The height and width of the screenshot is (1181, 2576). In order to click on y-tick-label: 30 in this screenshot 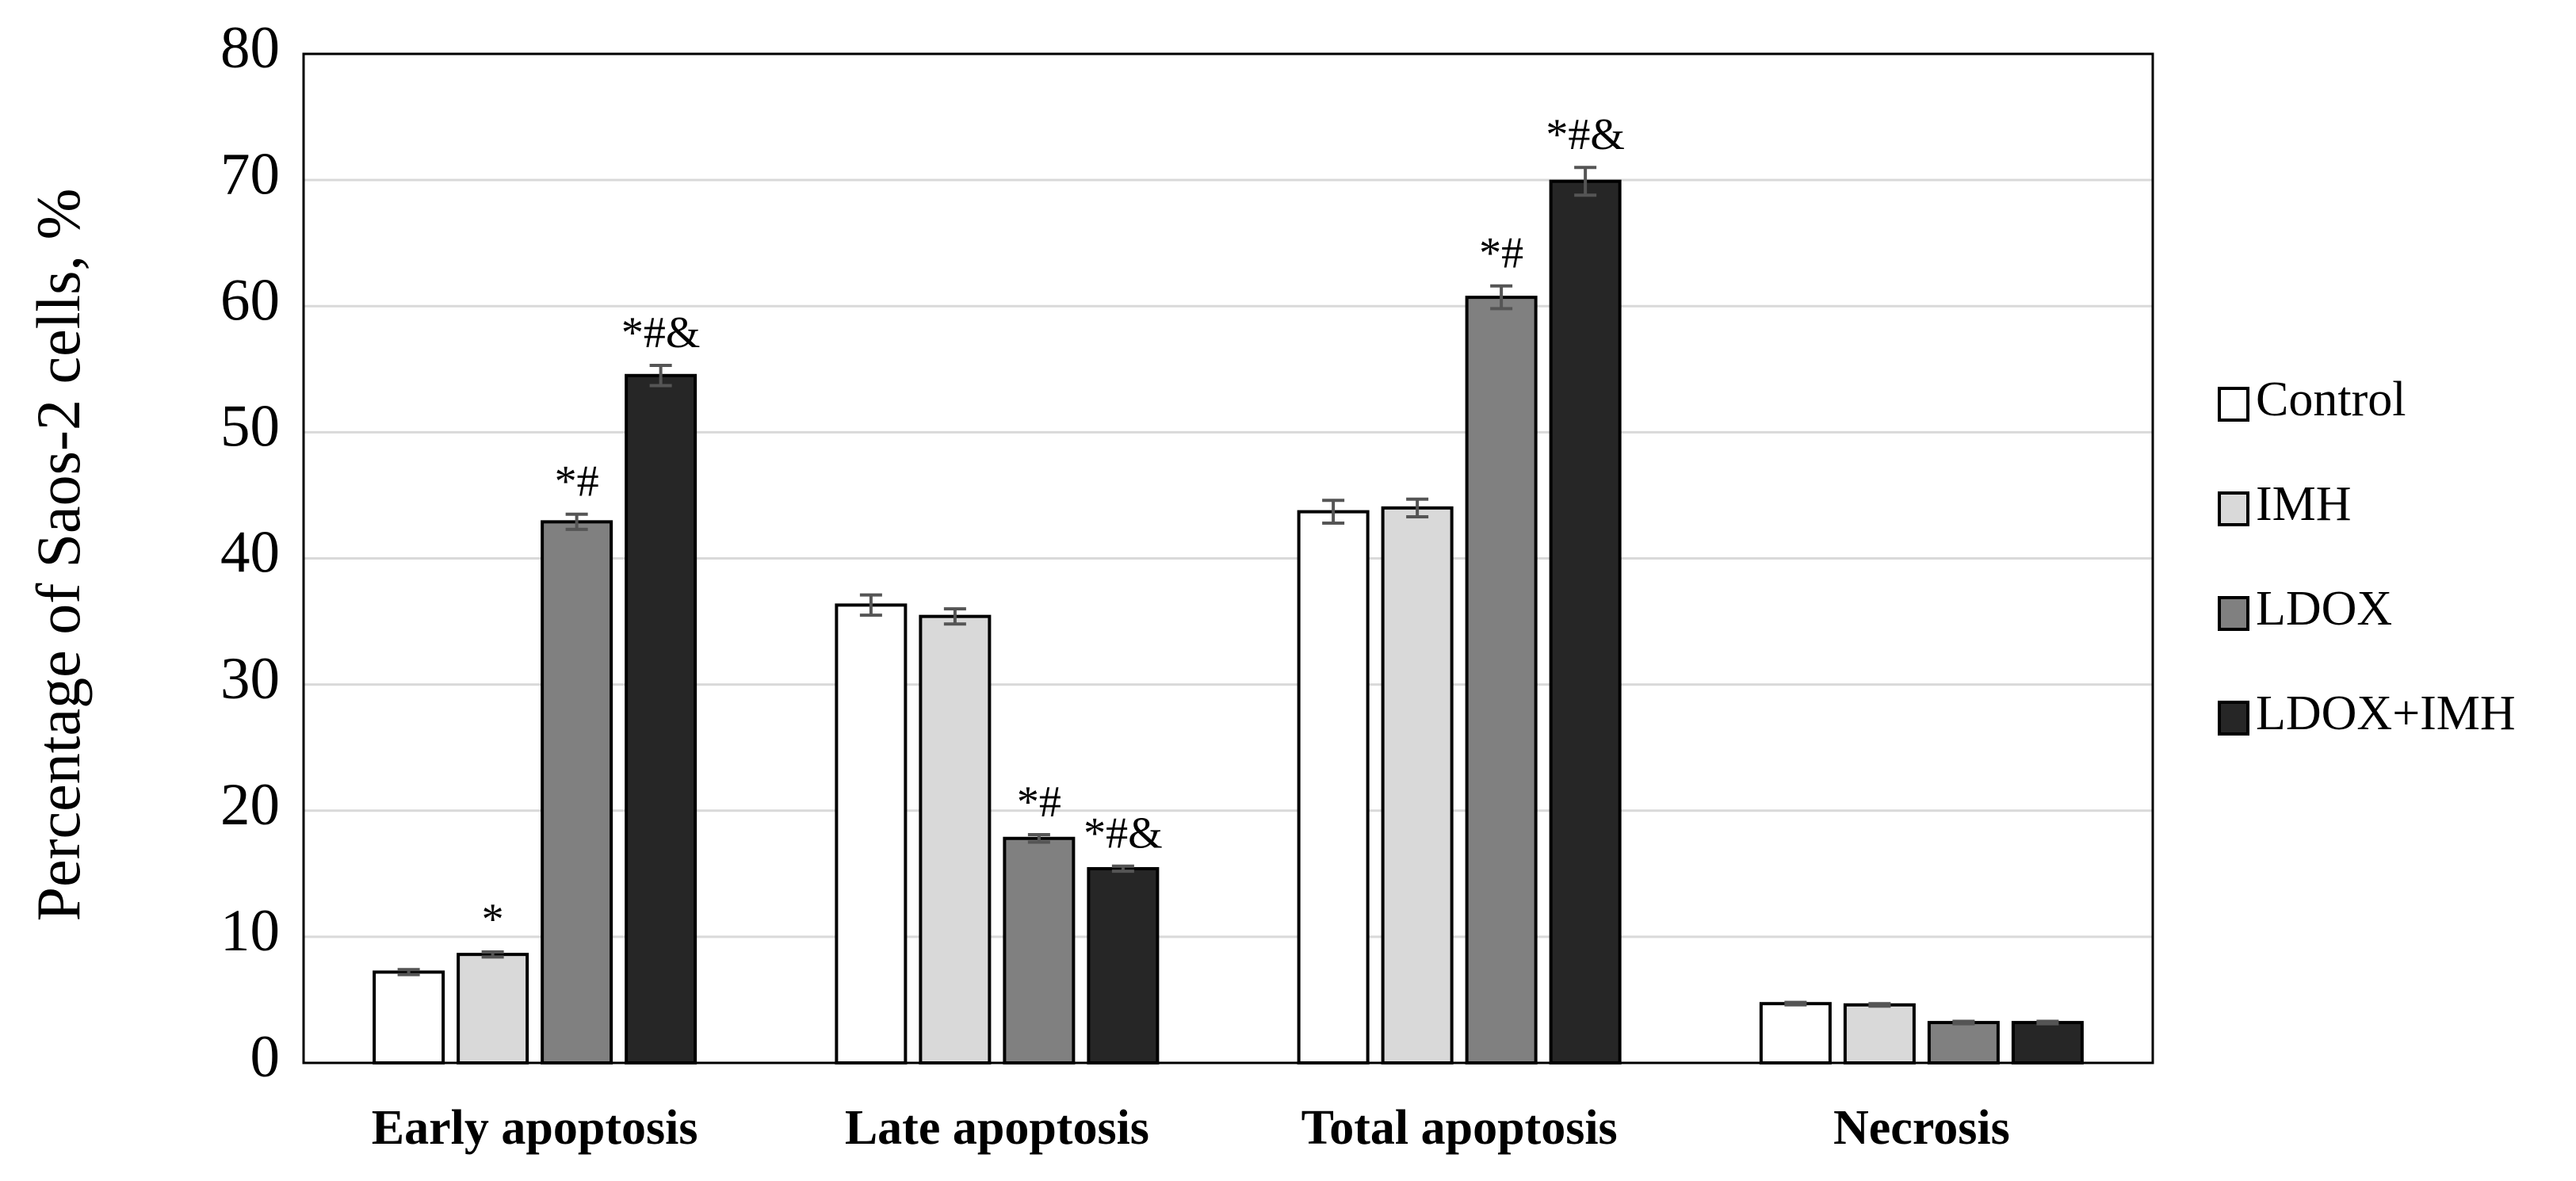, I will do `click(250, 679)`.